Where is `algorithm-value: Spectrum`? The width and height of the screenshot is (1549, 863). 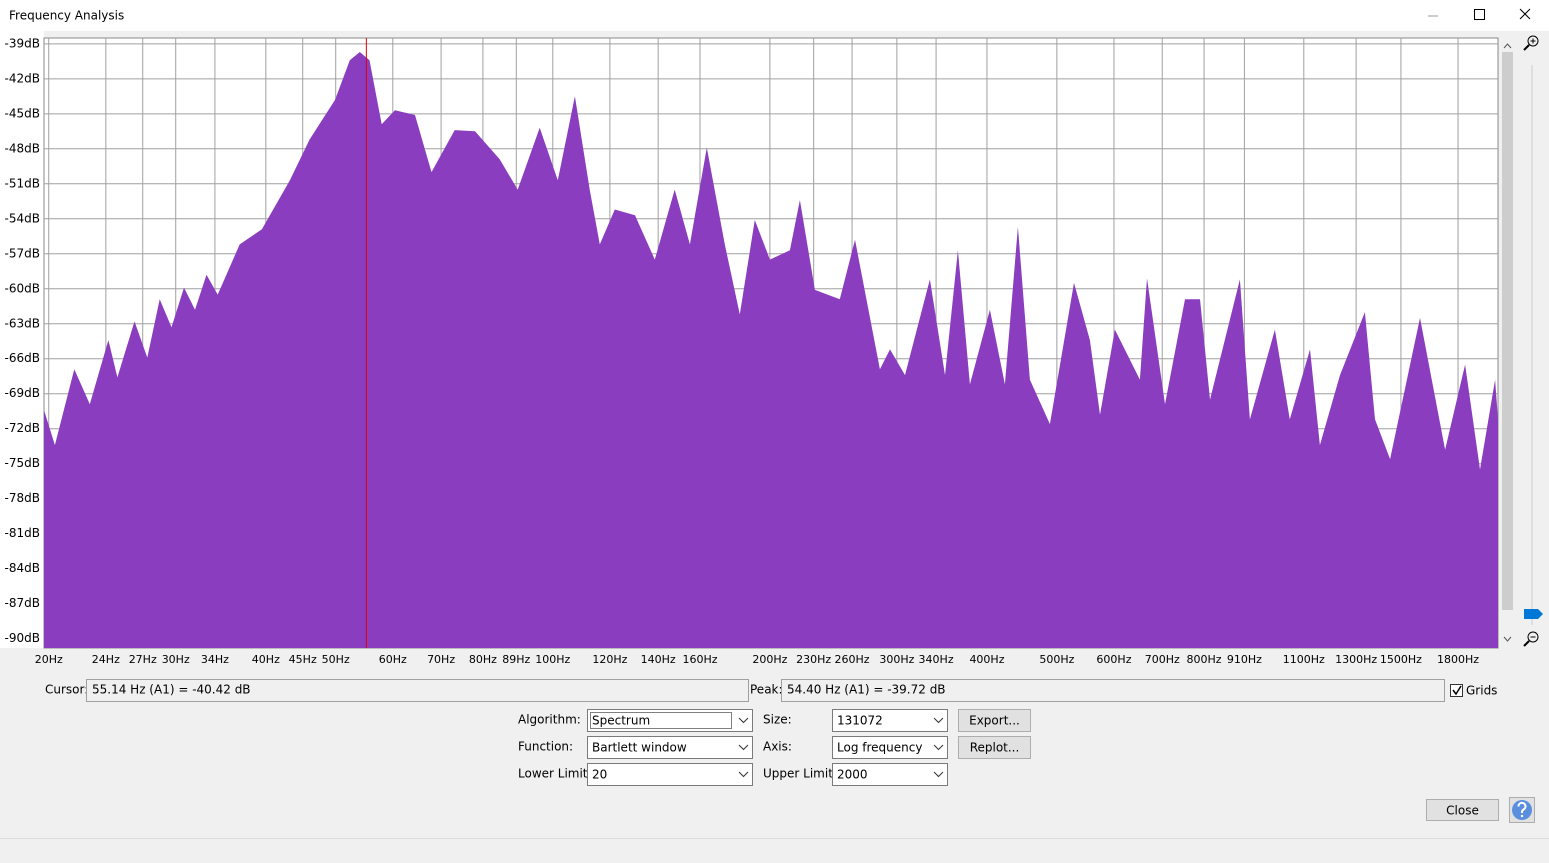 algorithm-value: Spectrum is located at coordinates (621, 721).